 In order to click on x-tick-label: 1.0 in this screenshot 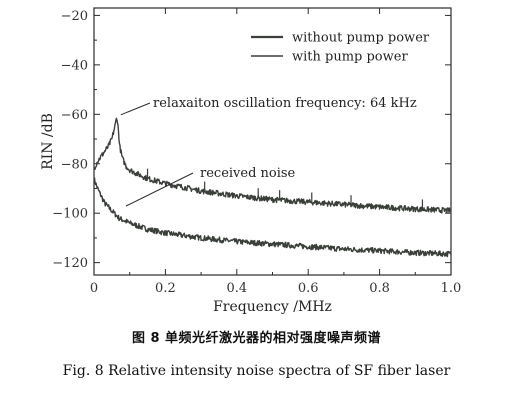, I will do `click(451, 288)`.